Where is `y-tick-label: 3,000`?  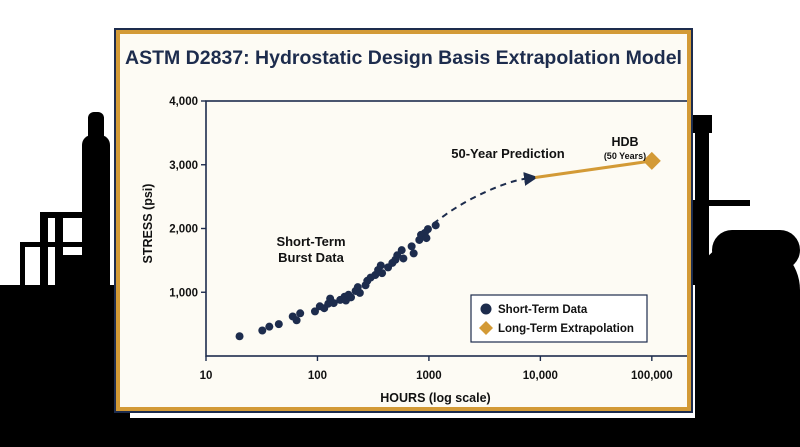
y-tick-label: 3,000 is located at coordinates (183, 166).